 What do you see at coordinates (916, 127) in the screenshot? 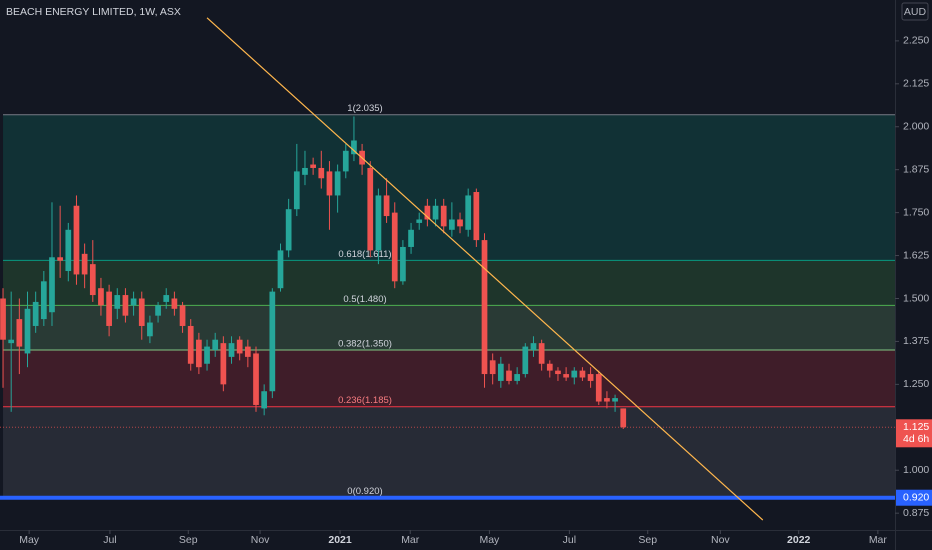
I see `y-tick-label: 2.000` at bounding box center [916, 127].